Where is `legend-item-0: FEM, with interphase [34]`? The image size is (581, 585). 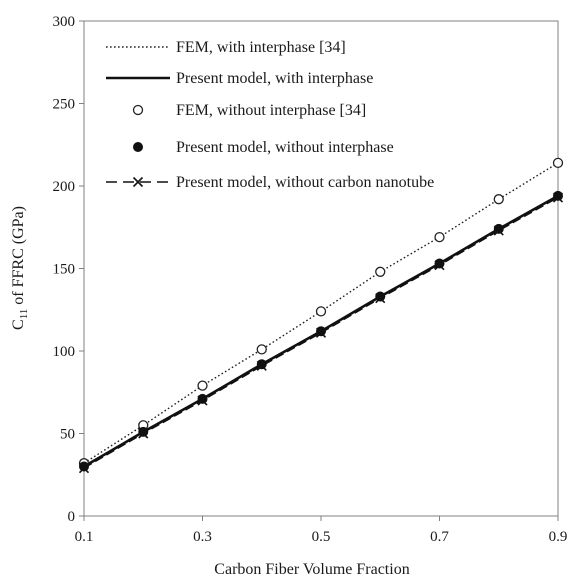 legend-item-0: FEM, with interphase [34] is located at coordinates (226, 47).